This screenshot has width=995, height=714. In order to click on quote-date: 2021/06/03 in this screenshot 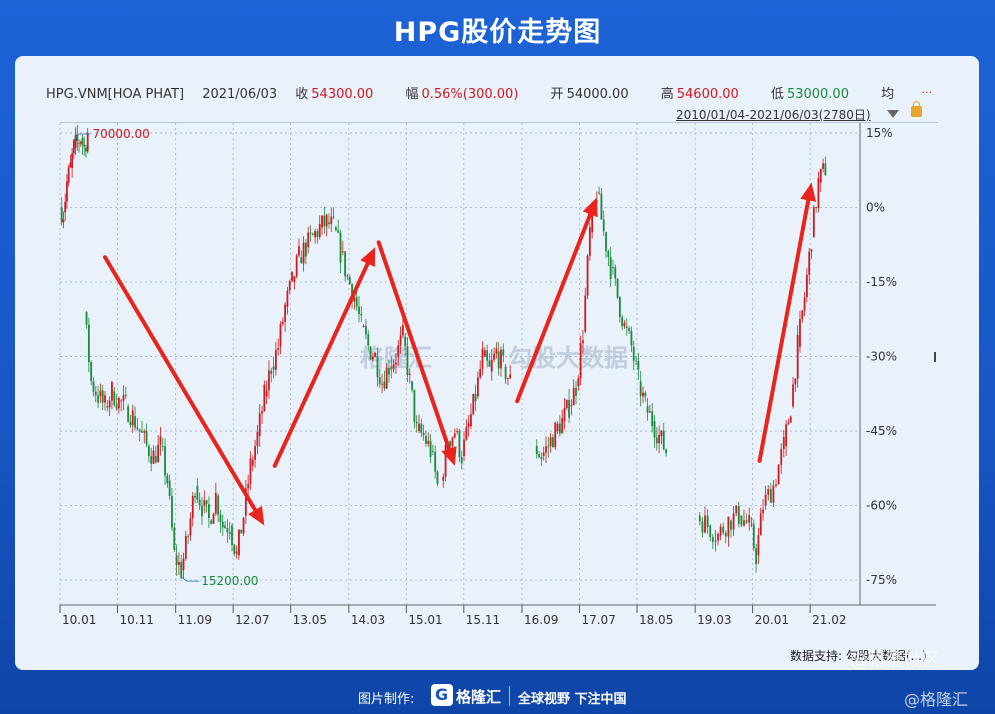, I will do `click(240, 94)`.